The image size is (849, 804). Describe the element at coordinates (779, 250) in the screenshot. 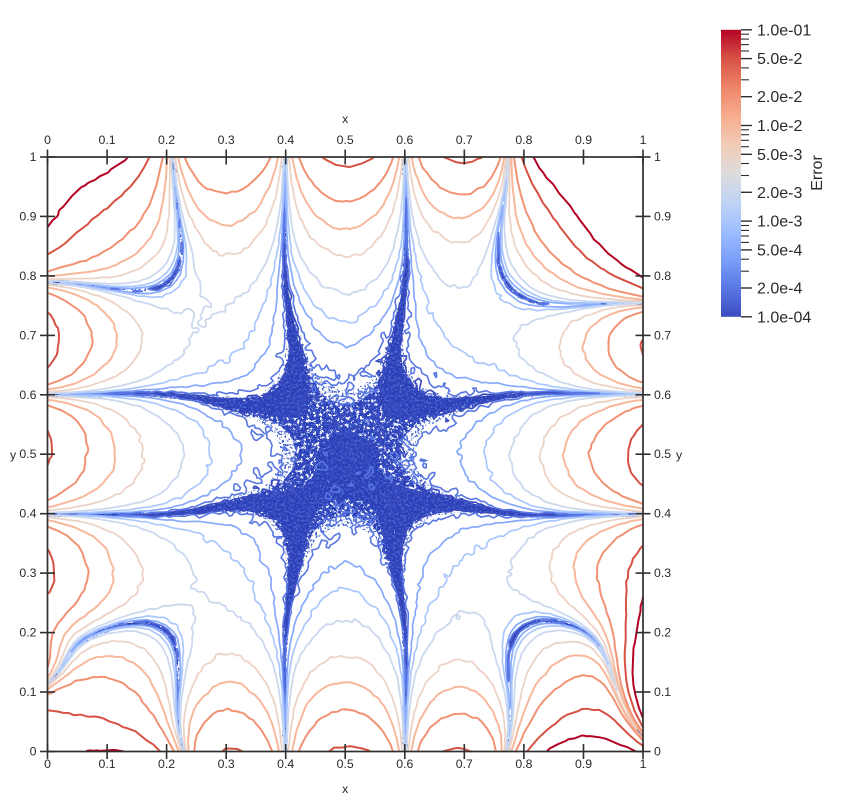

I see `svg-text: 5.0e-4` at that location.